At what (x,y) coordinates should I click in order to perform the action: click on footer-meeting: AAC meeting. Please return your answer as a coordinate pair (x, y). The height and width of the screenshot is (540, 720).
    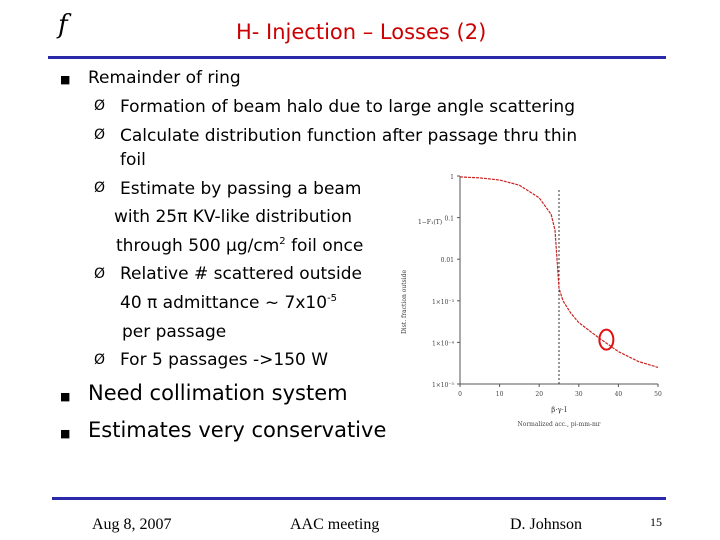
    Looking at the image, I should click on (335, 524).